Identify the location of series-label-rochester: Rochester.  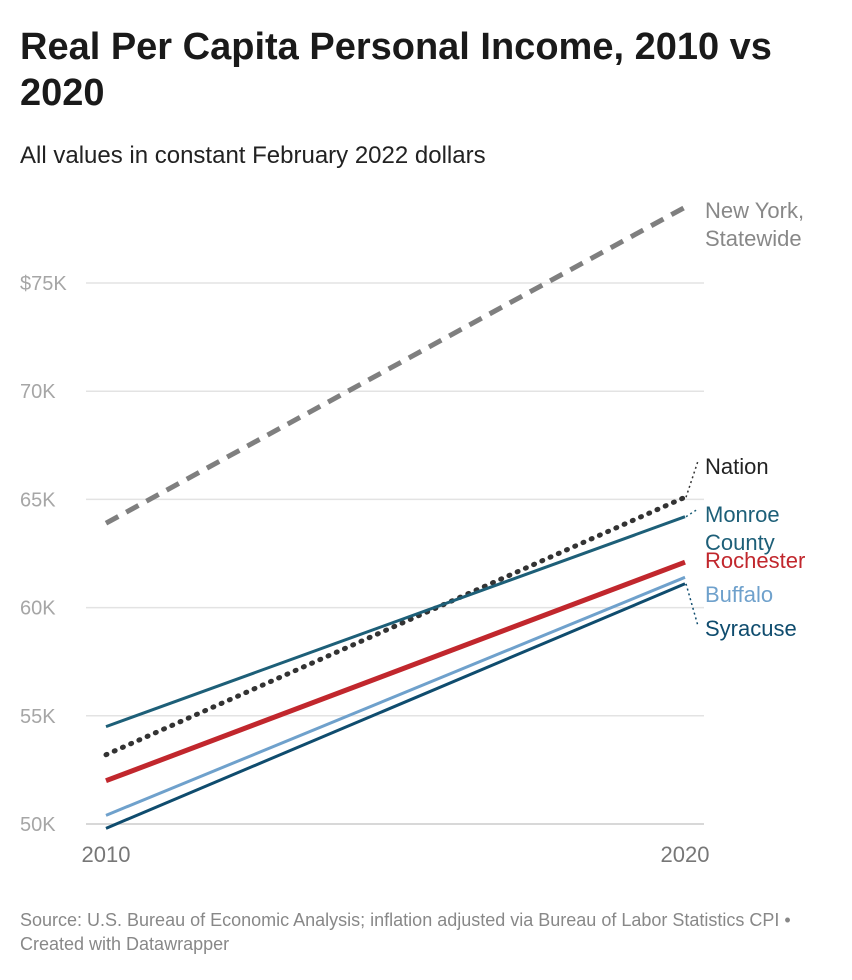
(755, 560).